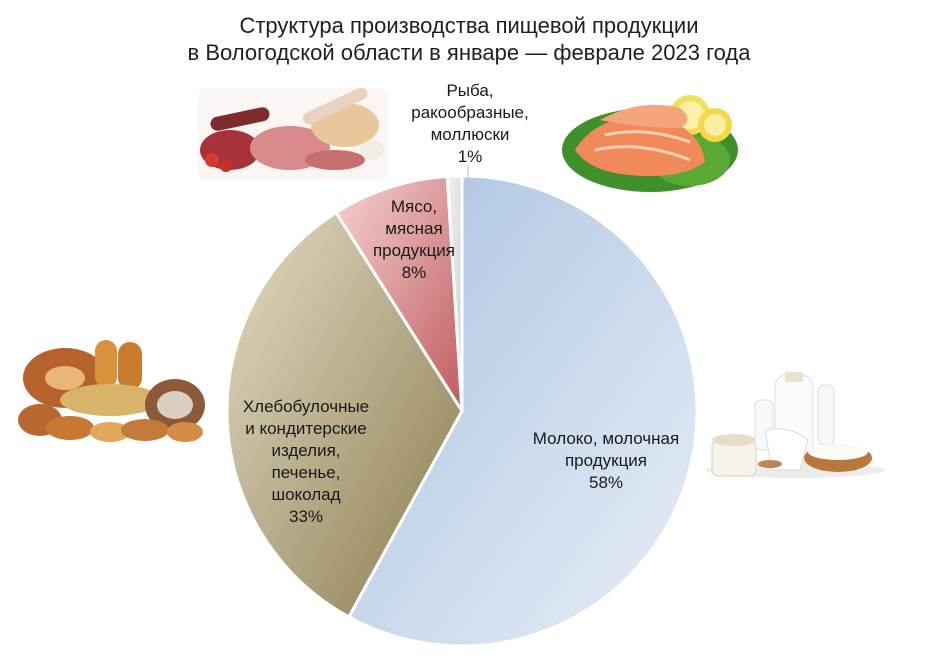 Image resolution: width=938 pixels, height=671 pixels. Describe the element at coordinates (305, 494) in the screenshot. I see `slice-label-line: шоколад` at that location.